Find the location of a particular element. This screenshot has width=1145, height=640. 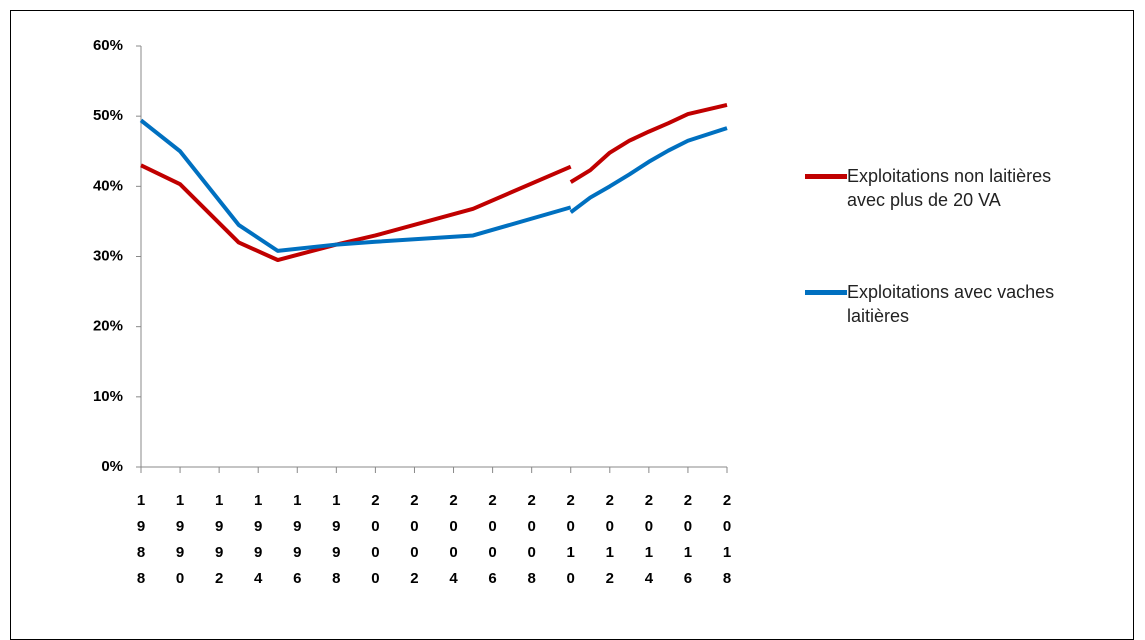

x-tick-label: 2000 is located at coordinates (375, 544).